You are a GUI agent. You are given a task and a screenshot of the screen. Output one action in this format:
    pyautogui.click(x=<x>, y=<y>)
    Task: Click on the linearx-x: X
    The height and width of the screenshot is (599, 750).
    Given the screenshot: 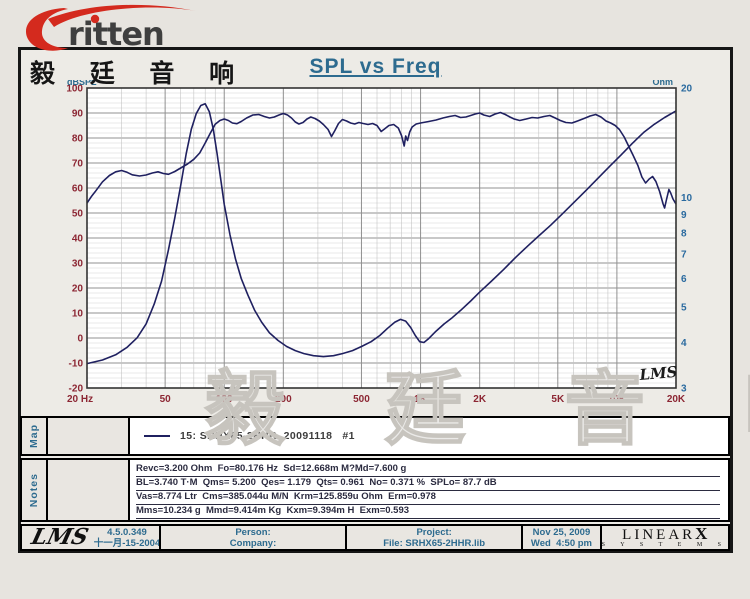 What is the action you would take?
    pyautogui.click(x=701, y=533)
    